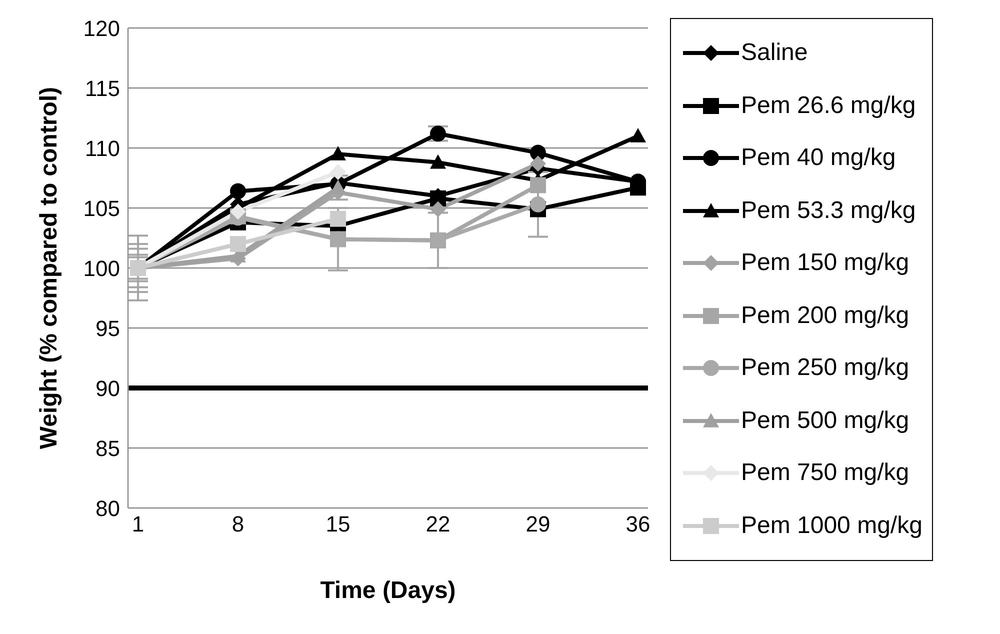  Describe the element at coordinates (438, 524) in the screenshot. I see `x-tick-label: 22` at that location.